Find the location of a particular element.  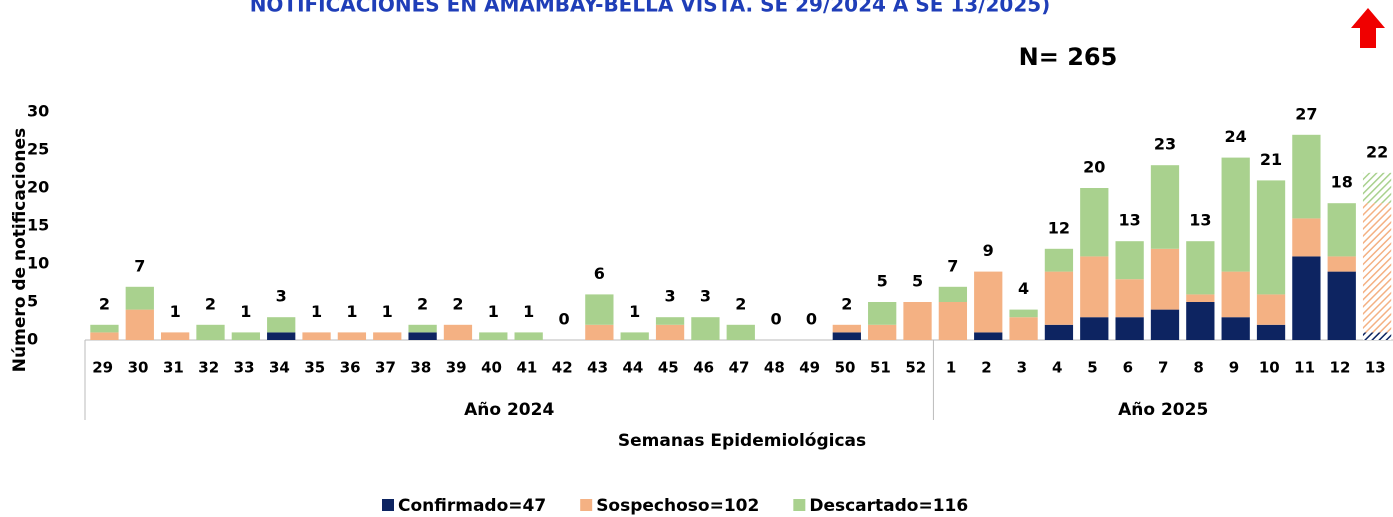

legend-label: Sospechoso=102 is located at coordinates (677, 506).